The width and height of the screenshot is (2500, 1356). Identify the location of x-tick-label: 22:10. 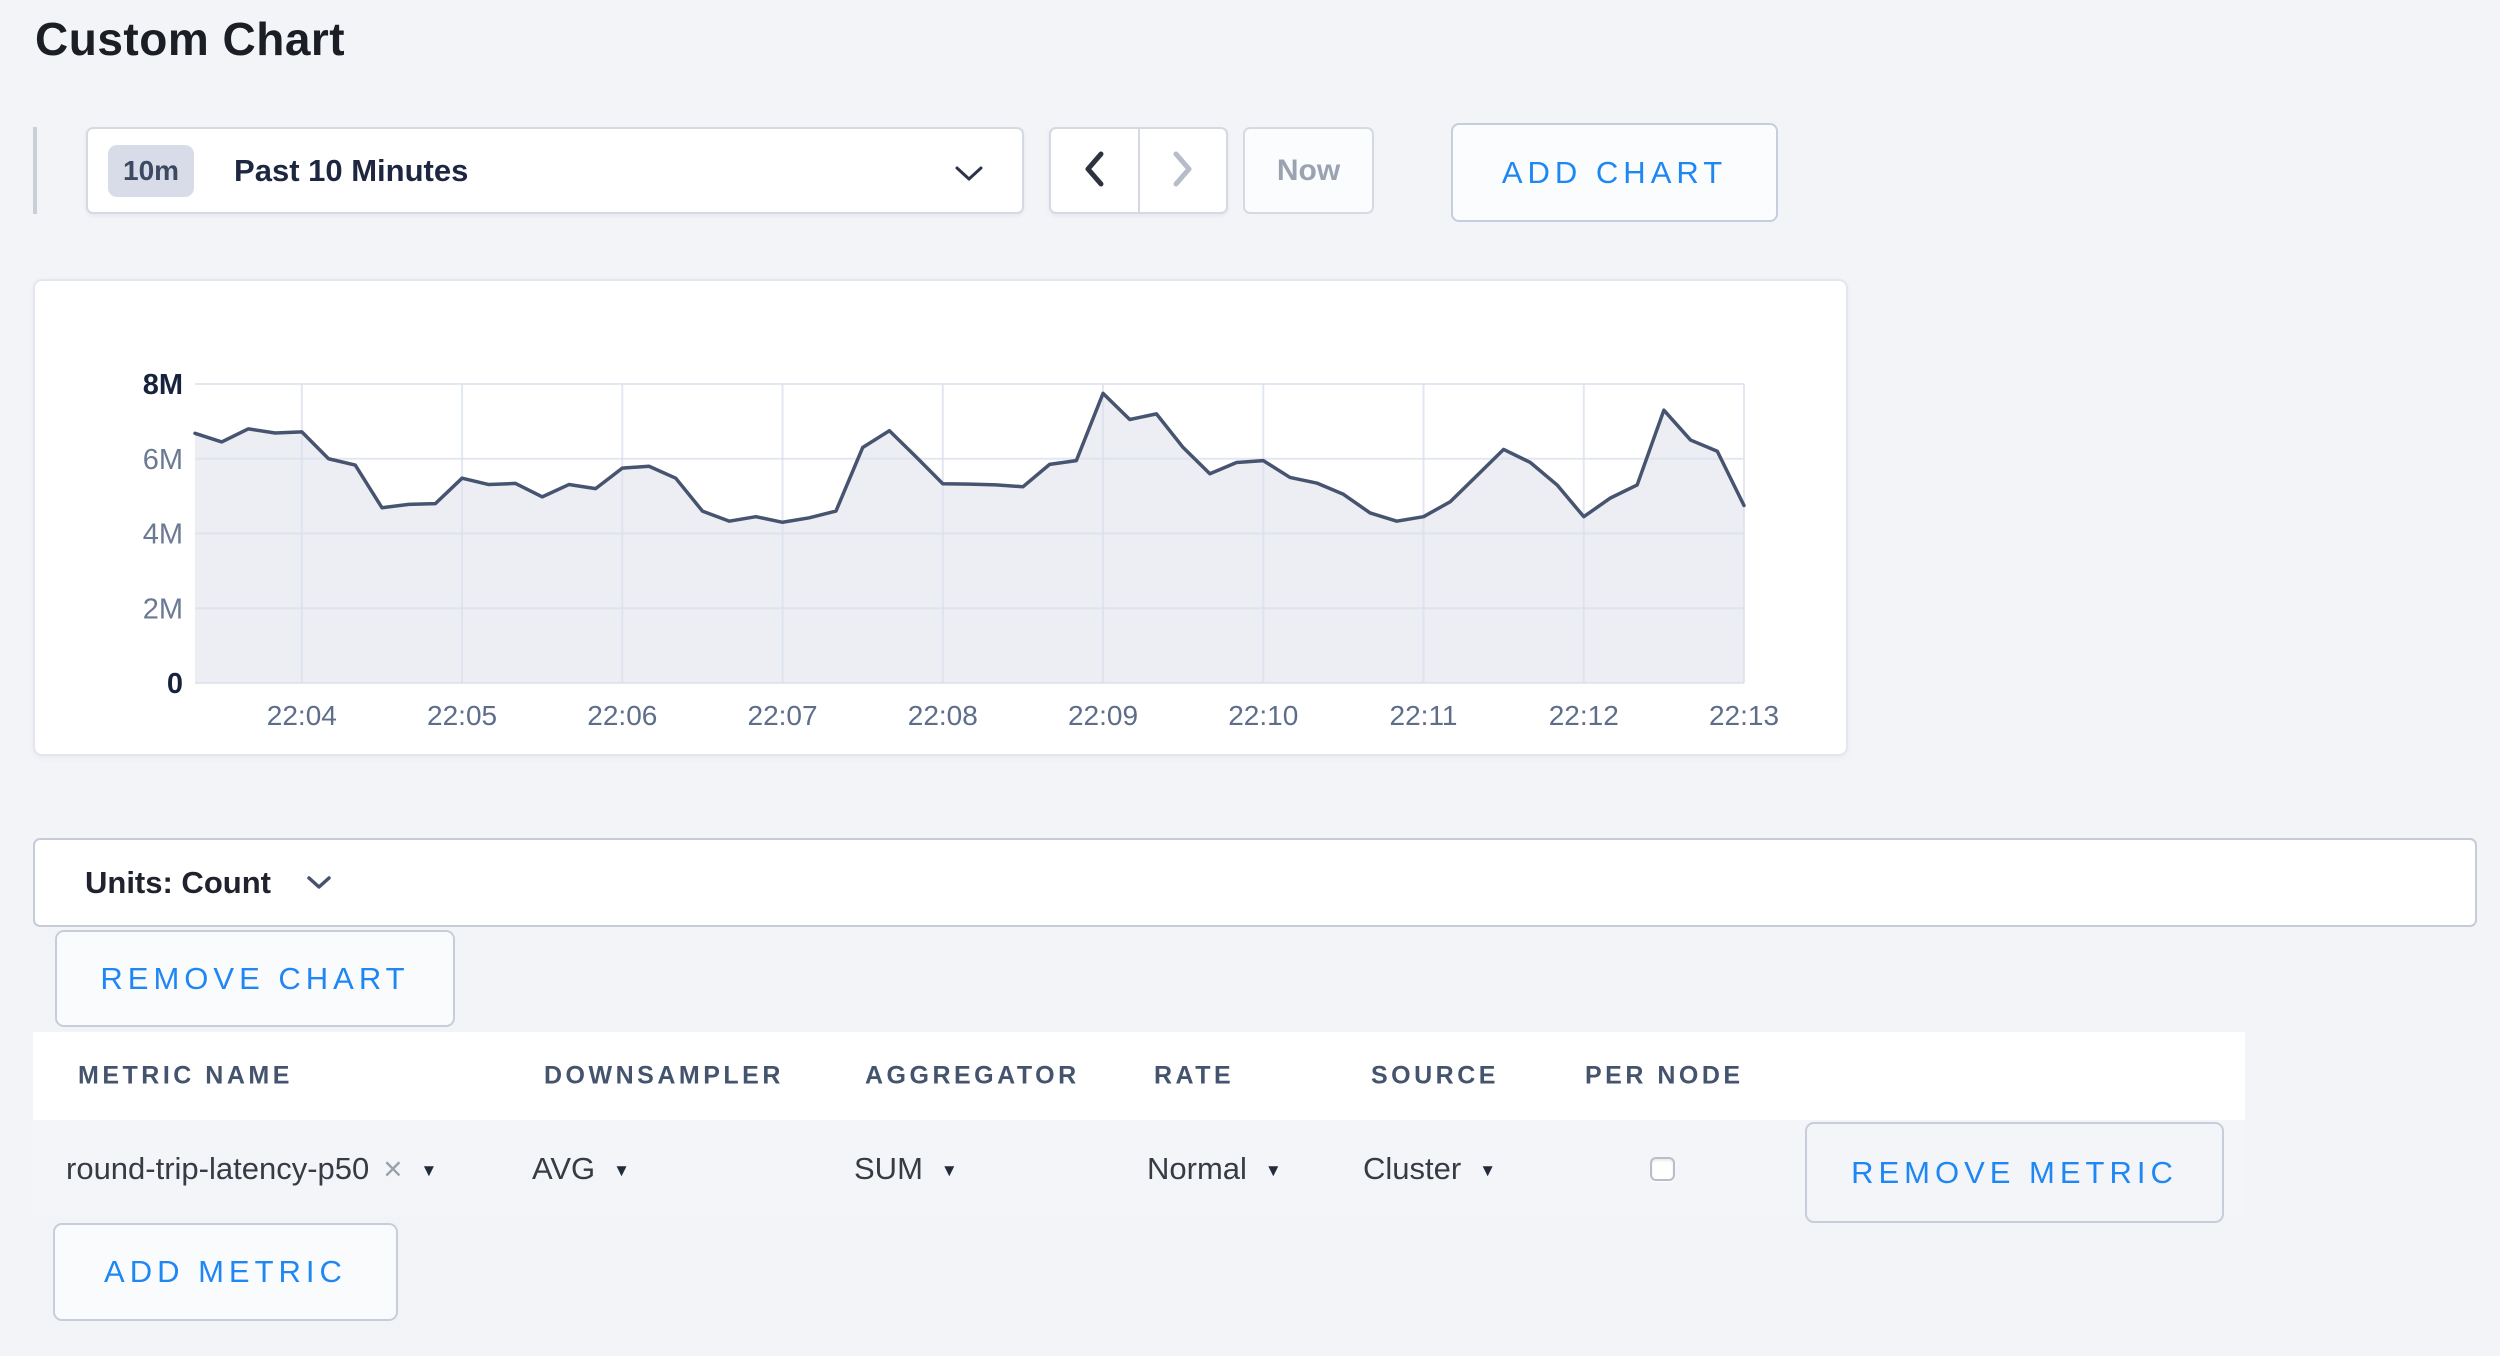
(1263, 715).